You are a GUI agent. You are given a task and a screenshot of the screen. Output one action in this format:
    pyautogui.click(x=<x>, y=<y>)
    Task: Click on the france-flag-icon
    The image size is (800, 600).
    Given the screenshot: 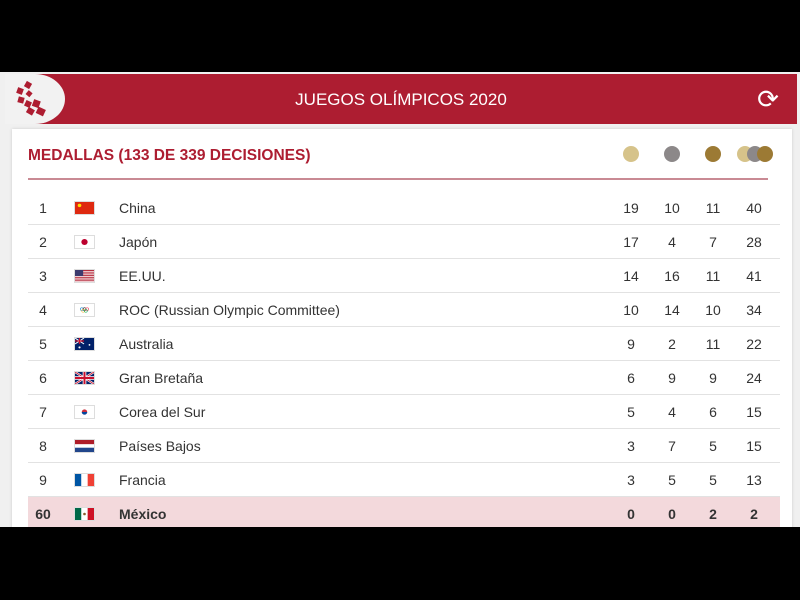 What is the action you would take?
    pyautogui.click(x=84, y=480)
    